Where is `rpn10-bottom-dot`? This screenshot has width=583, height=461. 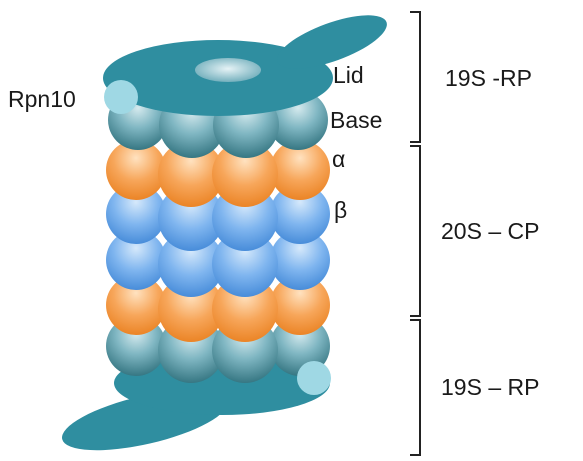
rpn10-bottom-dot is located at coordinates (314, 378).